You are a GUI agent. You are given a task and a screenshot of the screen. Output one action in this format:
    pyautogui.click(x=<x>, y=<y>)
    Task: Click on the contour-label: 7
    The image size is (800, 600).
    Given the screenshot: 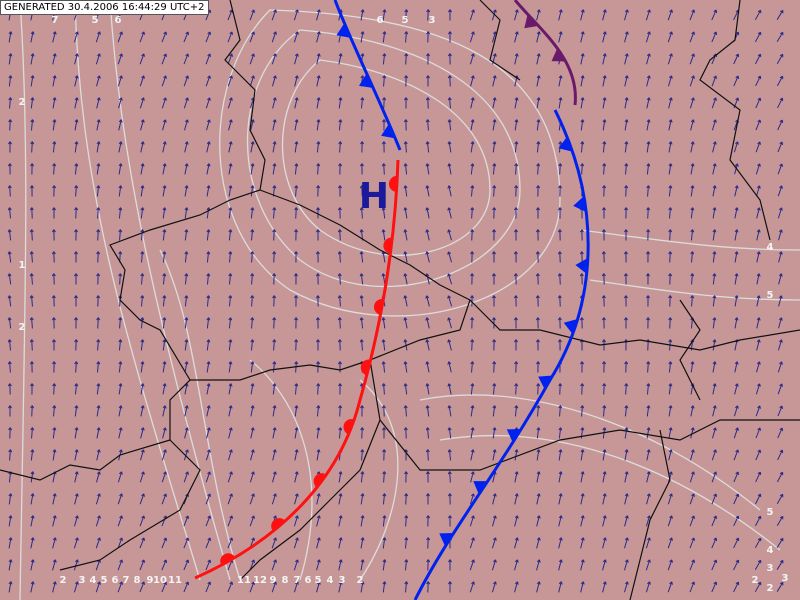 What is the action you would take?
    pyautogui.click(x=126, y=580)
    